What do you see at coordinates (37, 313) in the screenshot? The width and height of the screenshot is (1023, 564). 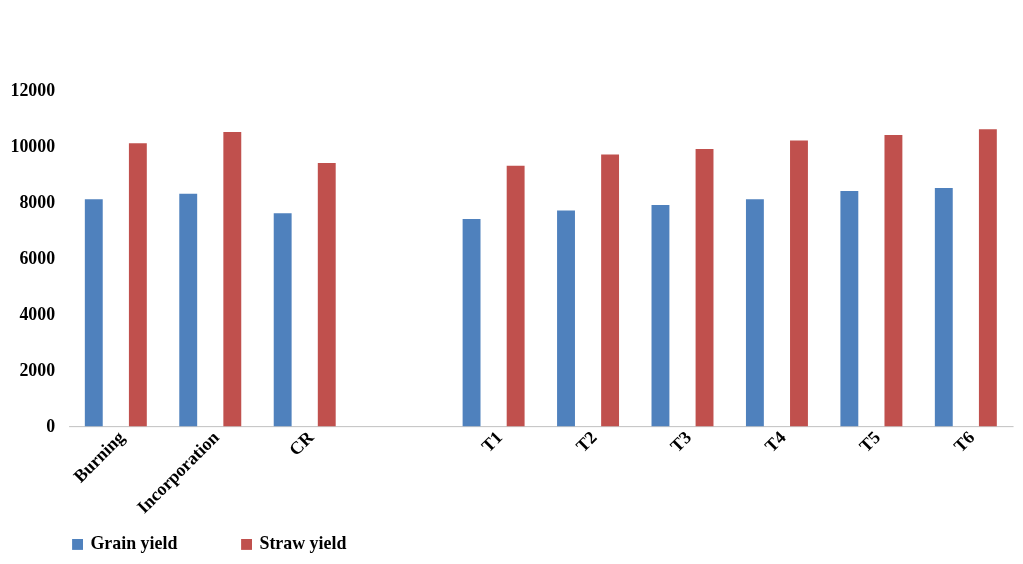 I see `y-tick-label: 4000` at bounding box center [37, 313].